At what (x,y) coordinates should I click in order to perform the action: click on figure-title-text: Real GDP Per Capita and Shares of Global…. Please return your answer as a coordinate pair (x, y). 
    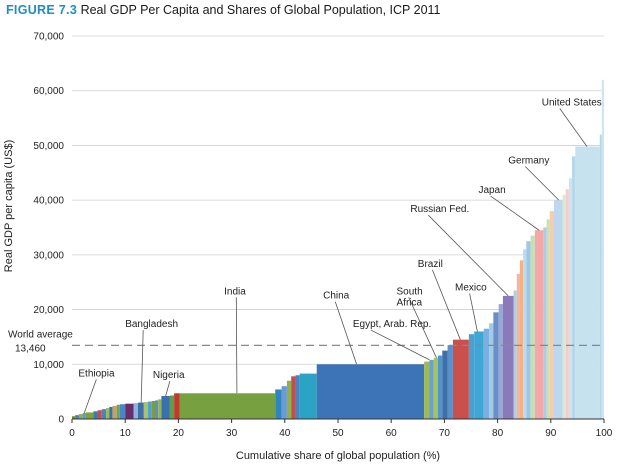
    Looking at the image, I should click on (260, 10).